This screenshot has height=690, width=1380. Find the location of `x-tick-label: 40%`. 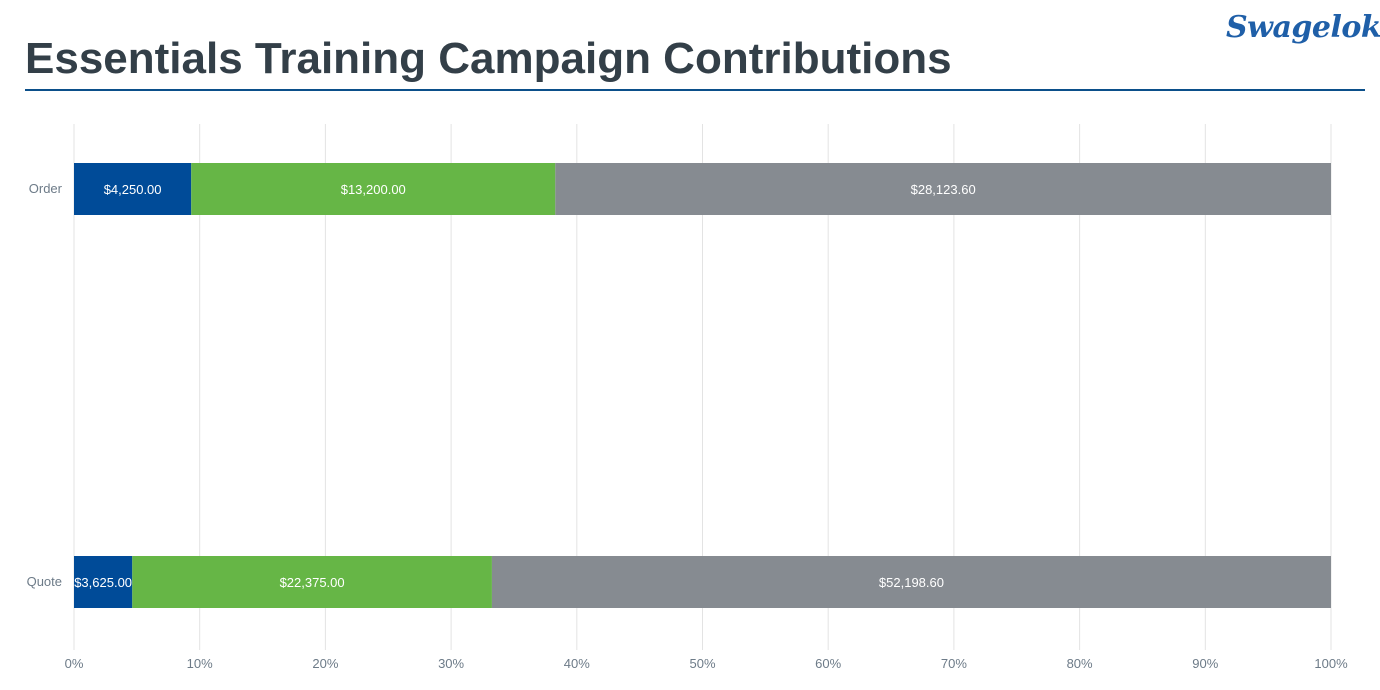

x-tick-label: 40% is located at coordinates (577, 663).